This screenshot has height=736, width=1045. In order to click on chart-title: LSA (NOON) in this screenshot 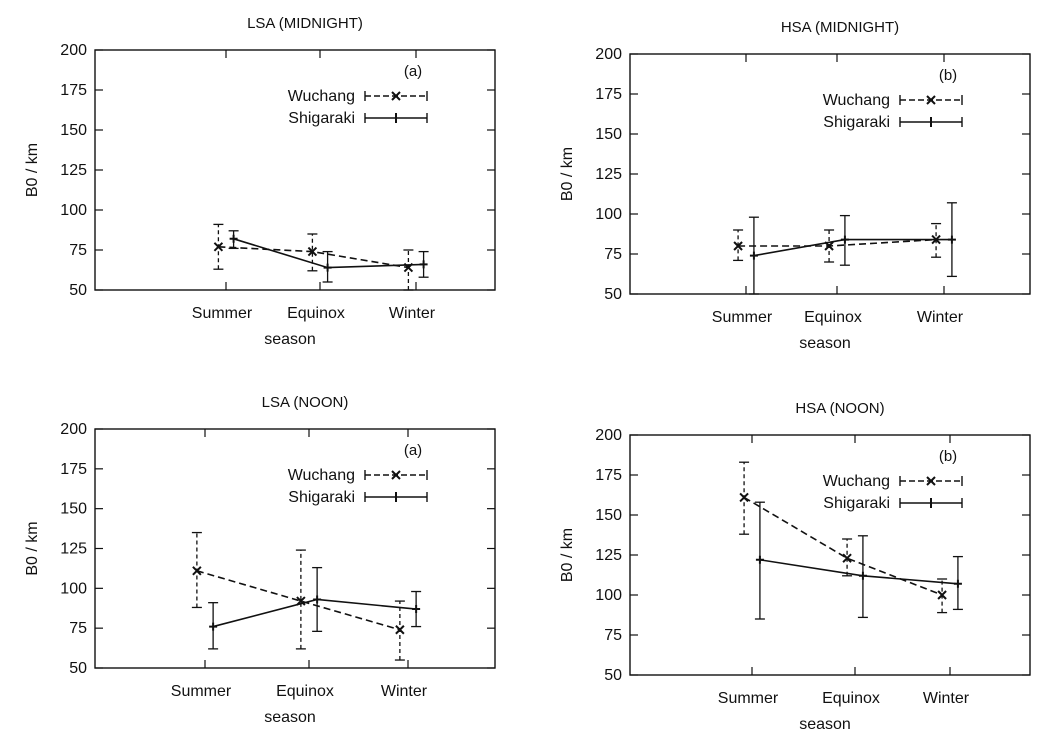, I will do `click(305, 402)`.